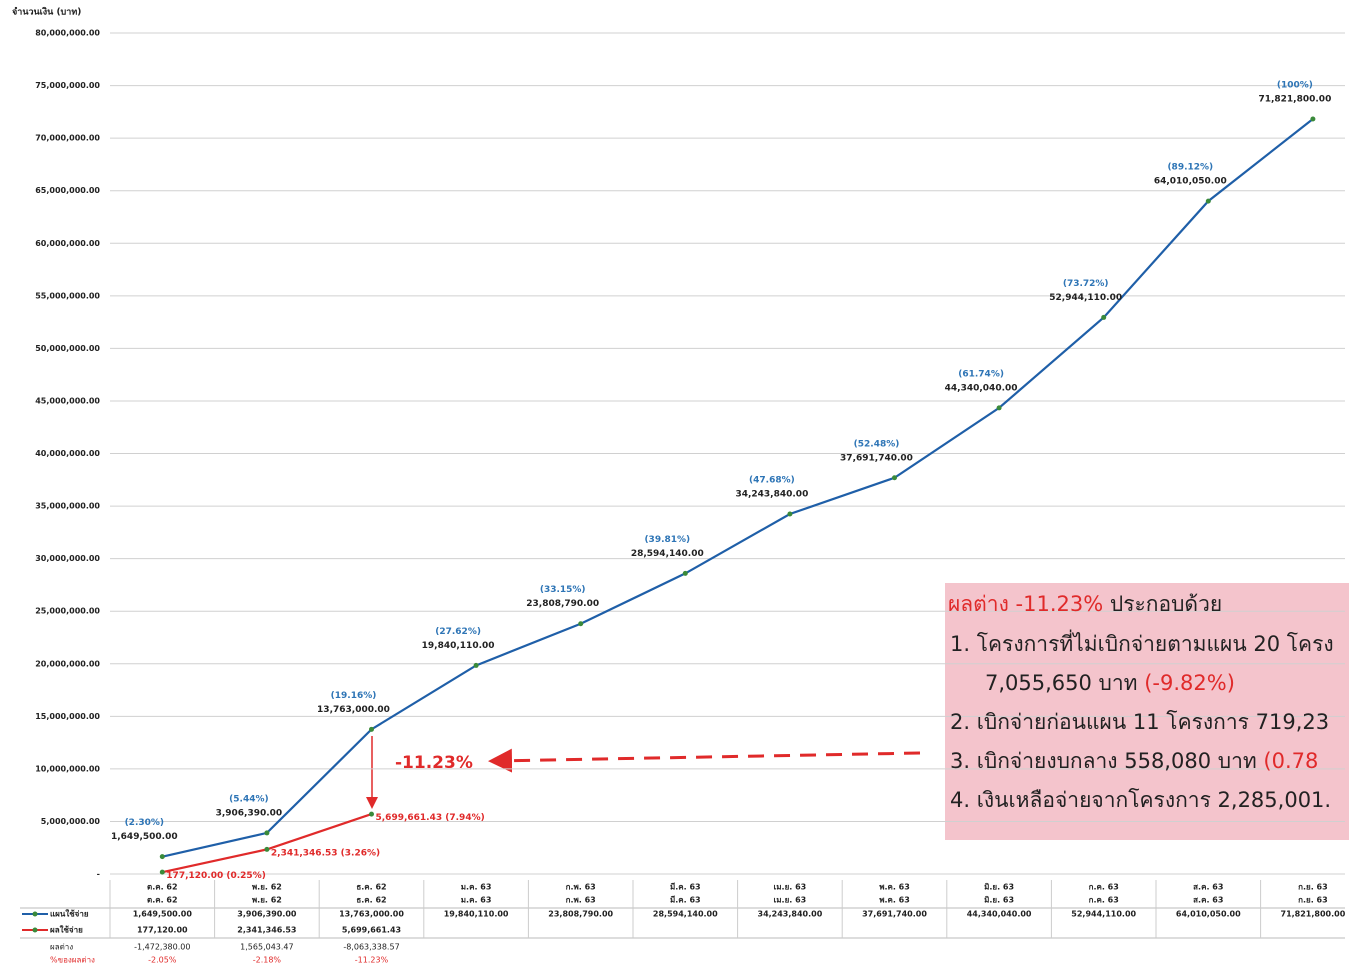 Image resolution: width=1349 pixels, height=975 pixels. Describe the element at coordinates (685, 900) in the screenshot. I see `table-category: มี.ค. 63` at that location.